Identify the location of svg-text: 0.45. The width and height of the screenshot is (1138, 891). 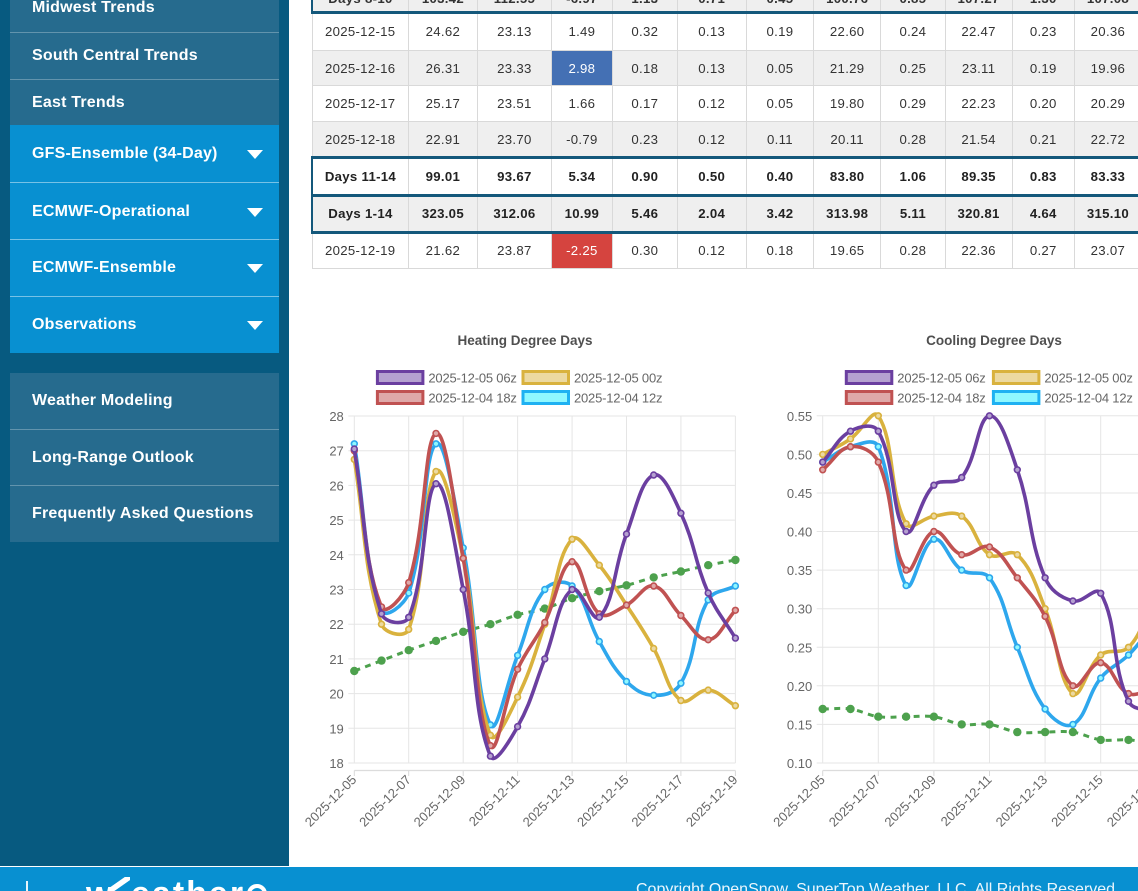
(799, 493).